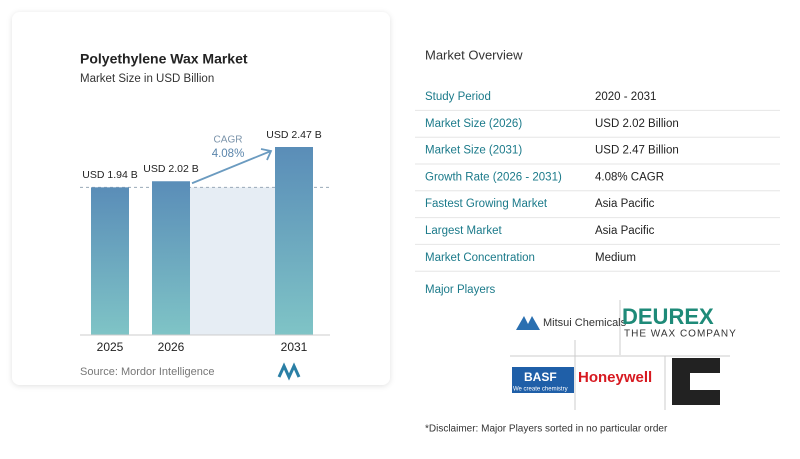 The image size is (800, 459). What do you see at coordinates (615, 377) in the screenshot?
I see `honeywell-logo: Honeywell` at bounding box center [615, 377].